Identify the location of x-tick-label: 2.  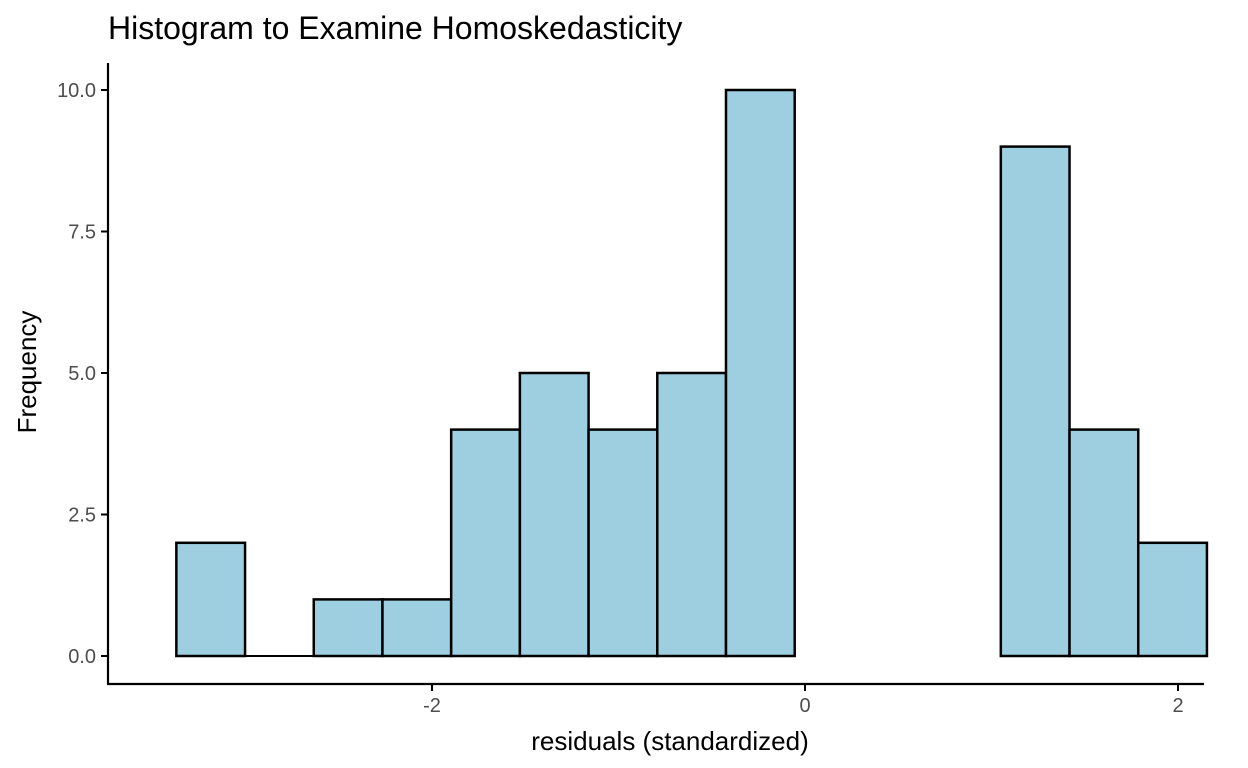
(1177, 706).